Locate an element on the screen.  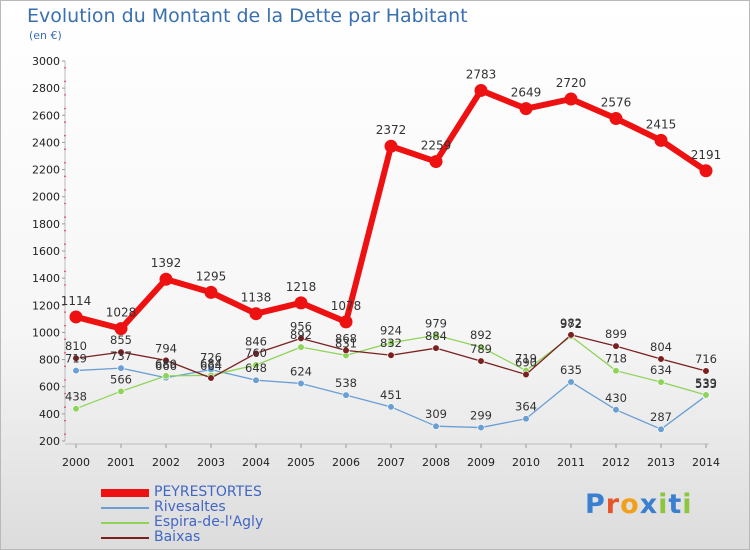
y-tick-label: 600 is located at coordinates (49, 387).